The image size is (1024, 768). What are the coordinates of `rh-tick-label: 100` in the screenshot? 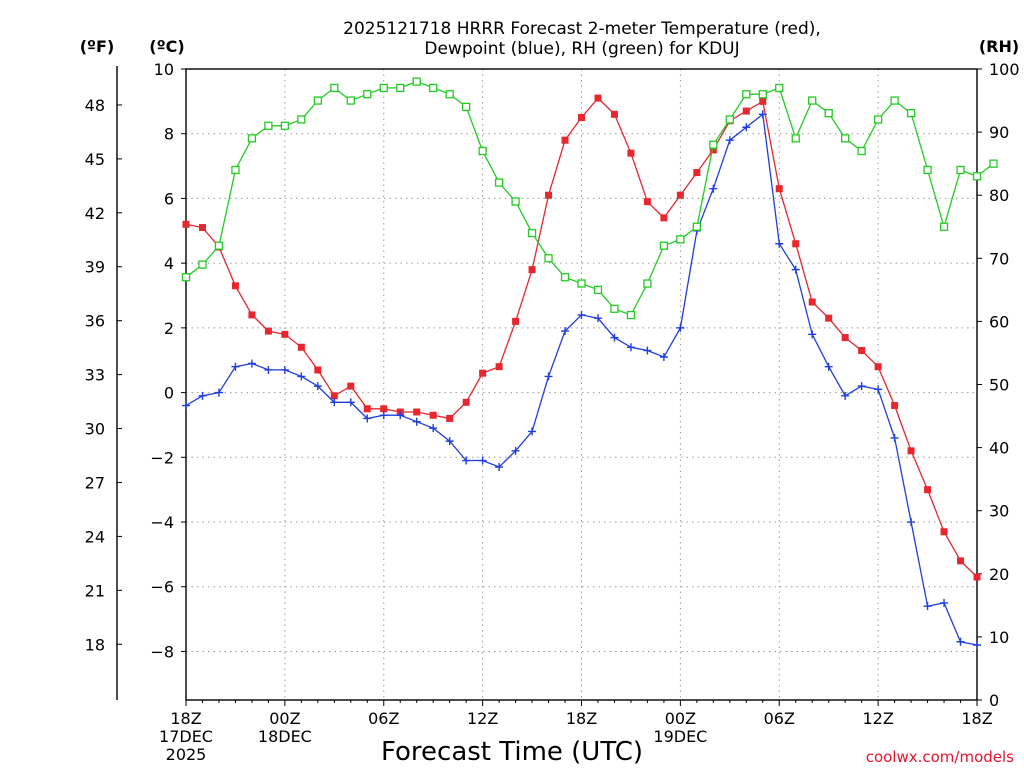 It's located at (1004, 69).